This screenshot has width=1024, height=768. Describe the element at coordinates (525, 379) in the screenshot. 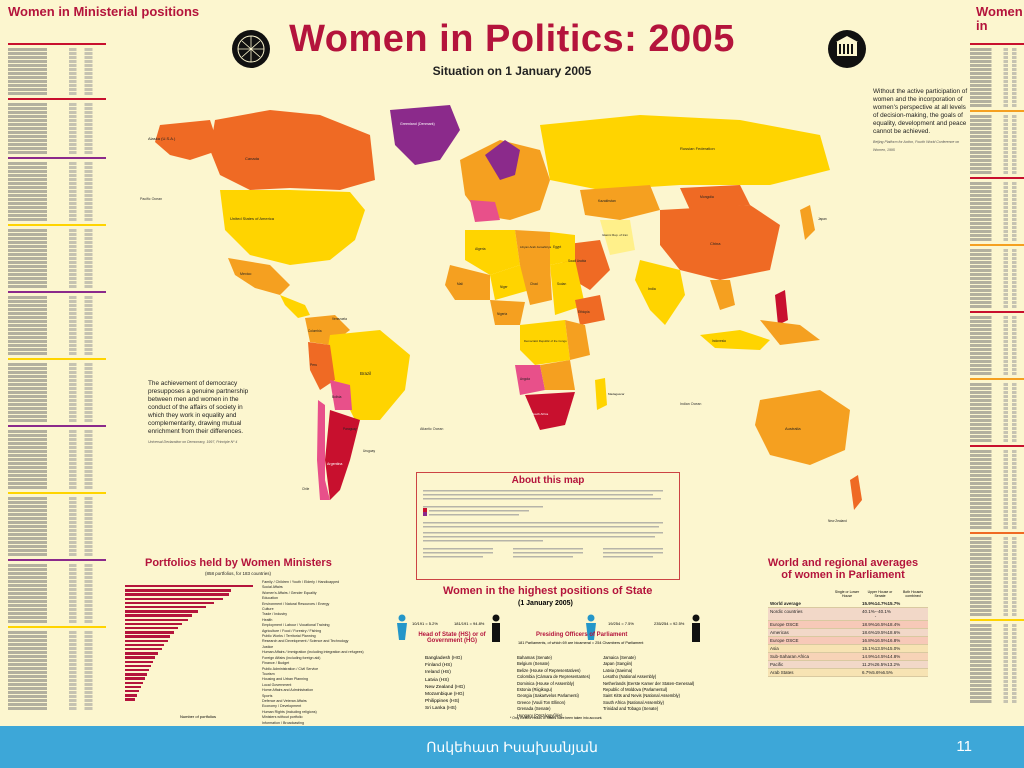

I see `map-label-angola: Angola` at that location.